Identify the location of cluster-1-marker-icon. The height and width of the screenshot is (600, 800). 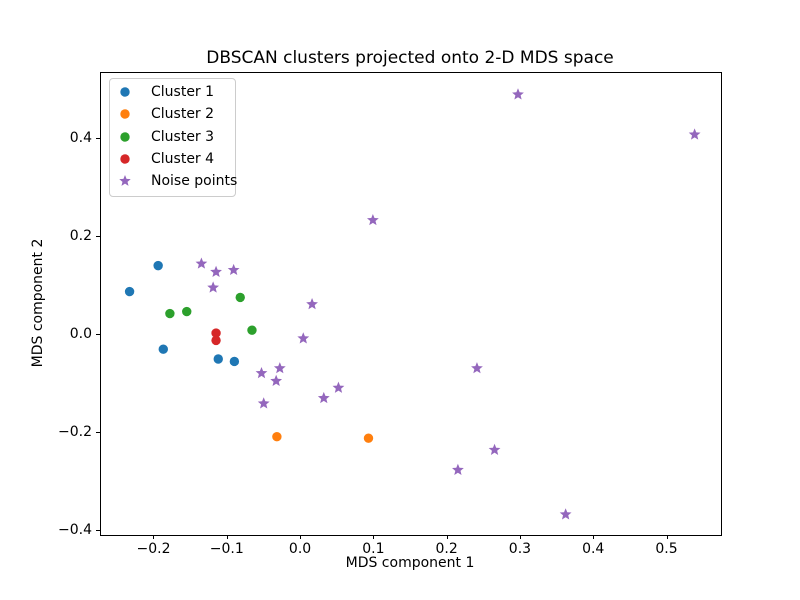
(125, 92).